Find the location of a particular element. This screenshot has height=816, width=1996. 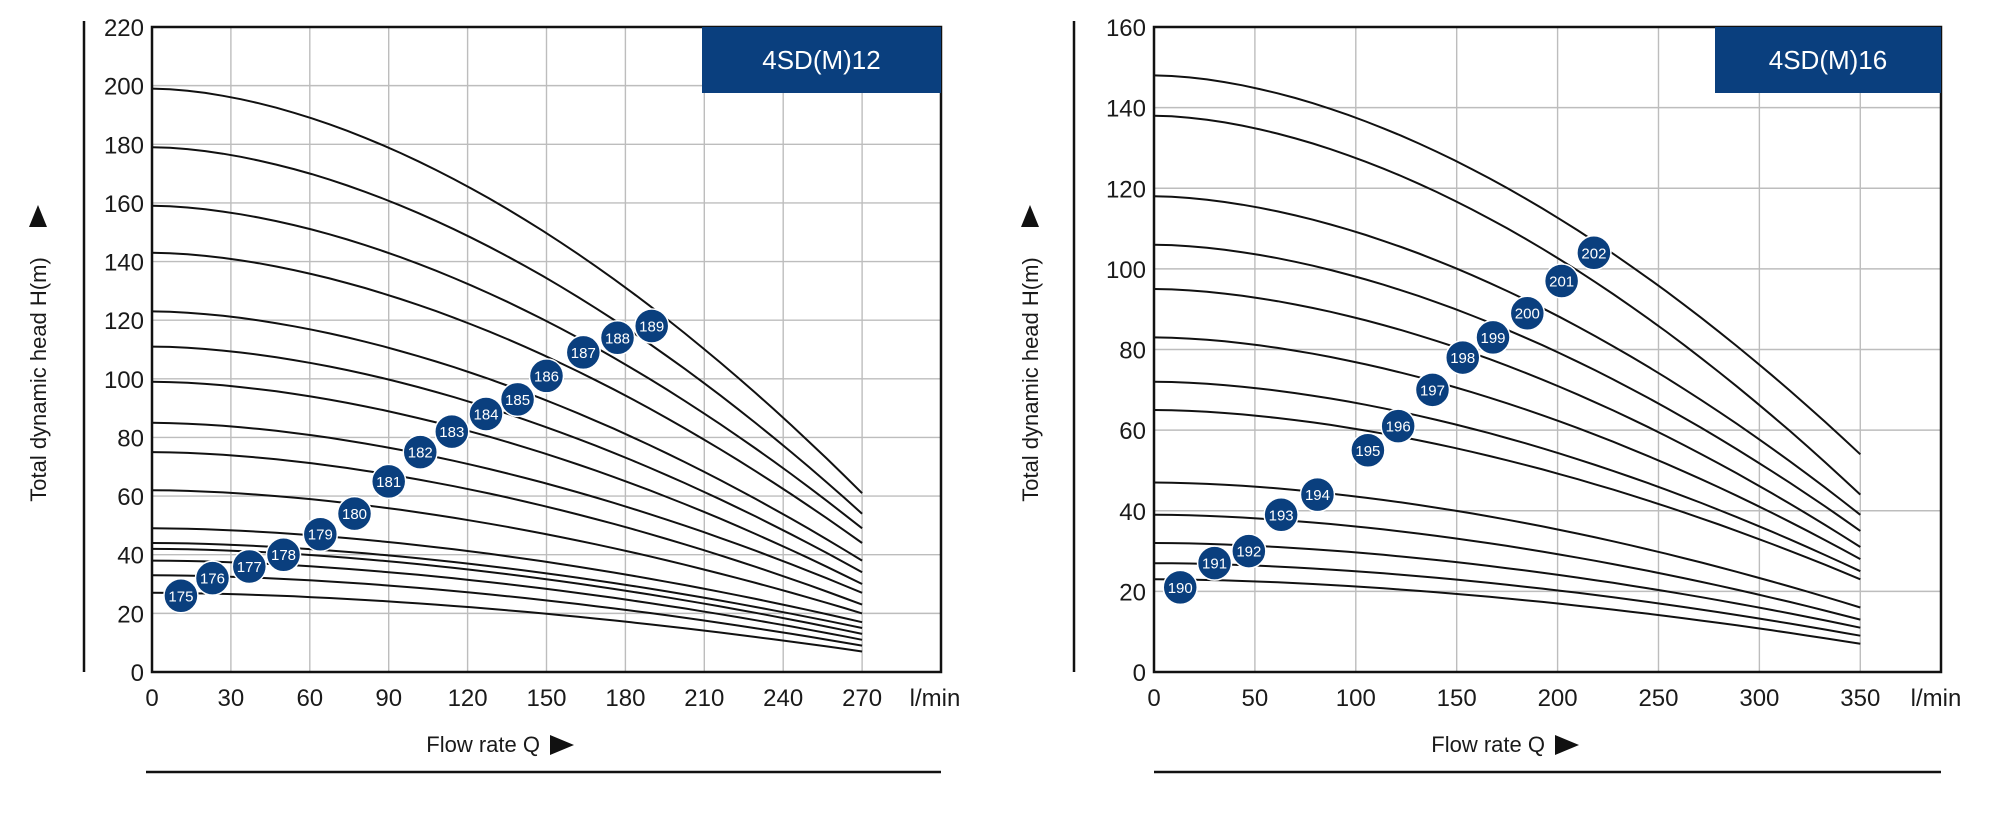

curve-marker-label: 183 is located at coordinates (451, 432).